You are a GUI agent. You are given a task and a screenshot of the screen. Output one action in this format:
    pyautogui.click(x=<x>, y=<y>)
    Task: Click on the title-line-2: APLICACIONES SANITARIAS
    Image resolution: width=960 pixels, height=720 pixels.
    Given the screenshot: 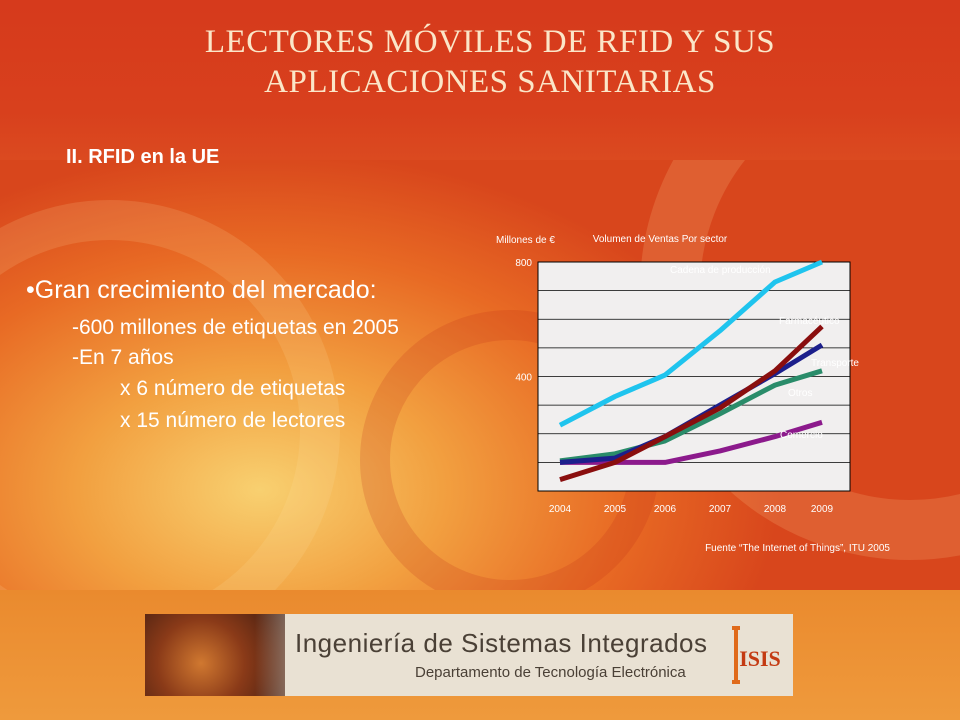 What is the action you would take?
    pyautogui.click(x=490, y=82)
    